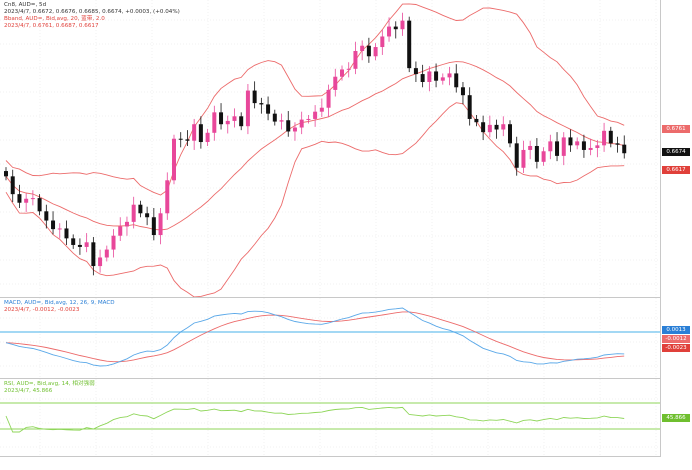  Describe the element at coordinates (676, 228) in the screenshot. I see `price-axis` at that location.